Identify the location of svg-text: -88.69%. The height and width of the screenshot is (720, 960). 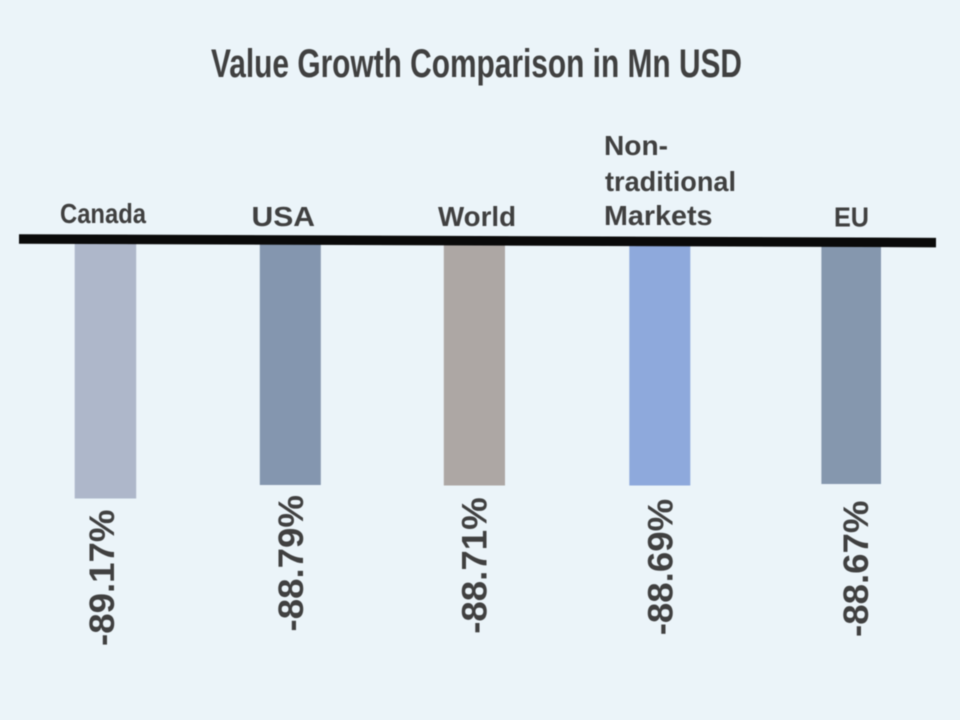
(661, 567).